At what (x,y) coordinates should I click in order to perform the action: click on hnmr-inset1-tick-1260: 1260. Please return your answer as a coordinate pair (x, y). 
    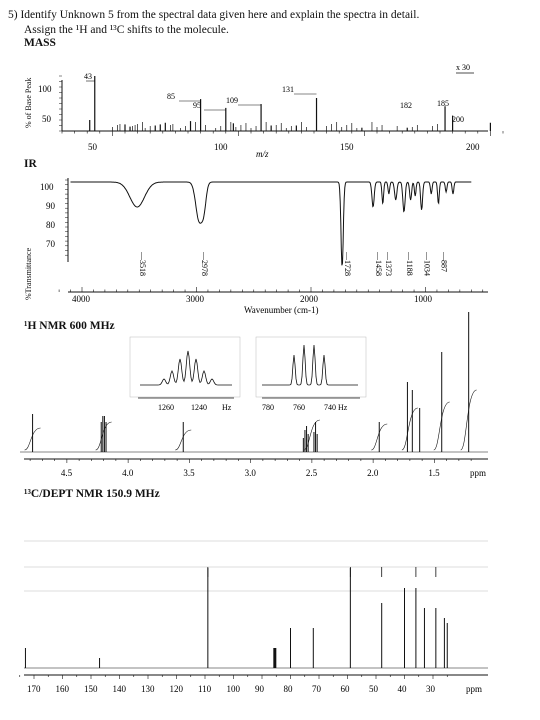
    Looking at the image, I should click on (166, 407).